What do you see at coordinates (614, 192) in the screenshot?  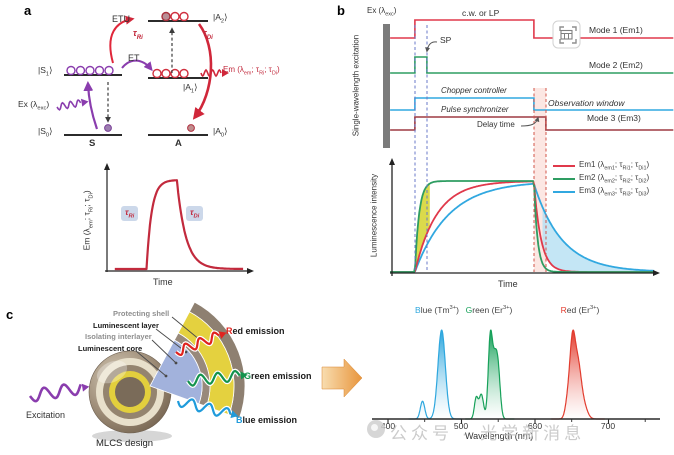 I see `legend-label-em3: Em3 (λem3; τRi3; τDi3)` at bounding box center [614, 192].